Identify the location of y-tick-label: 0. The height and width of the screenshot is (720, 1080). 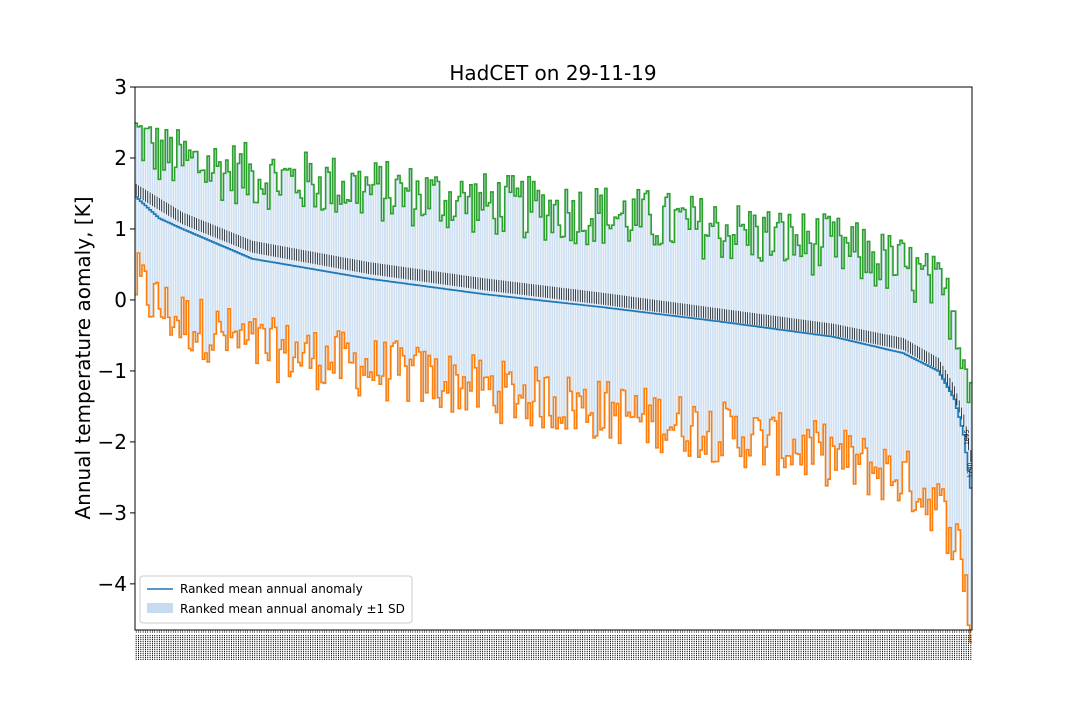
(120, 300).